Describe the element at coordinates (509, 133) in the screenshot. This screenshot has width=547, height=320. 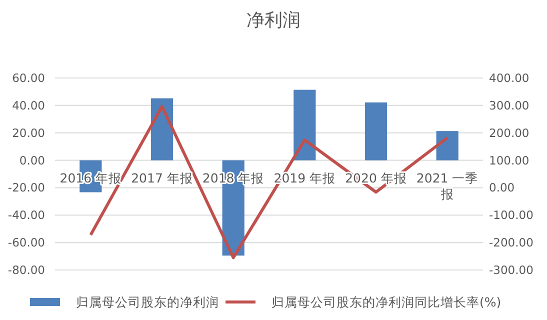
I see `y2-tick-label: 200.00` at that location.